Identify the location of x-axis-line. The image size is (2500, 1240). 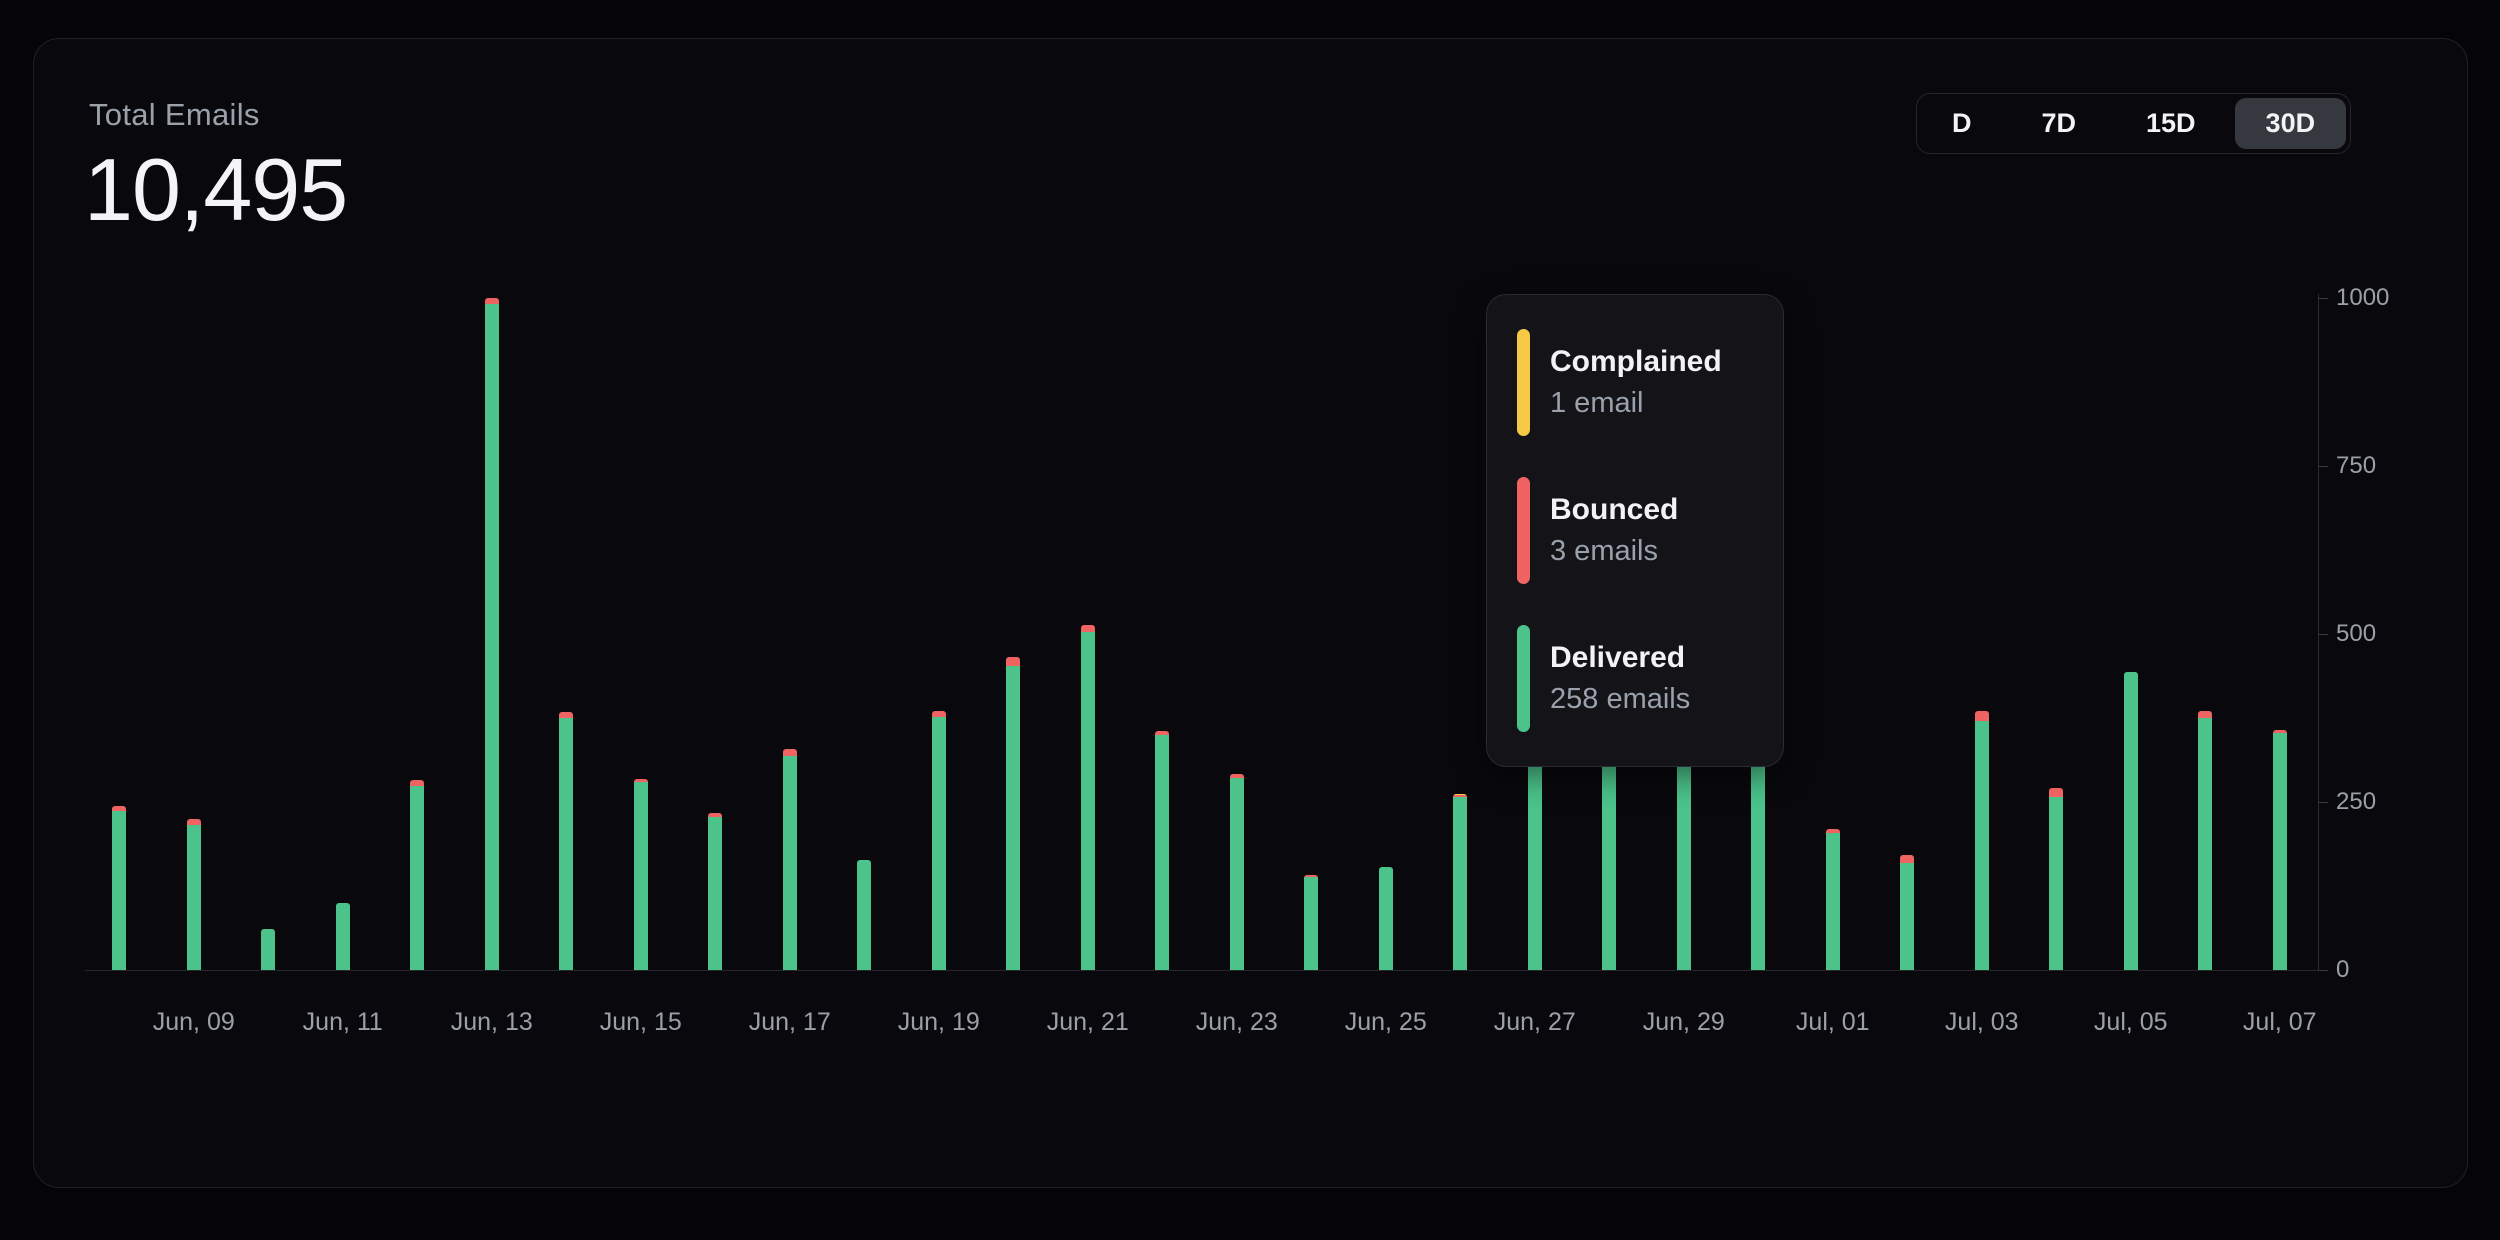
(1201, 970).